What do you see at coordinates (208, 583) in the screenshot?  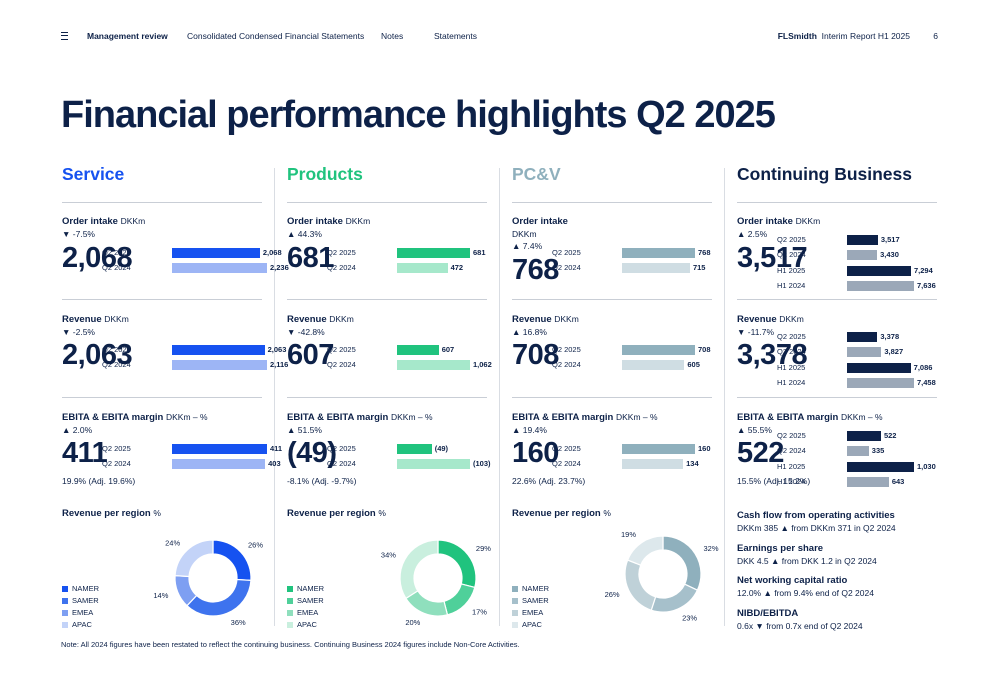 I see `region-donut-chart: 26% 36% 14% 24%` at bounding box center [208, 583].